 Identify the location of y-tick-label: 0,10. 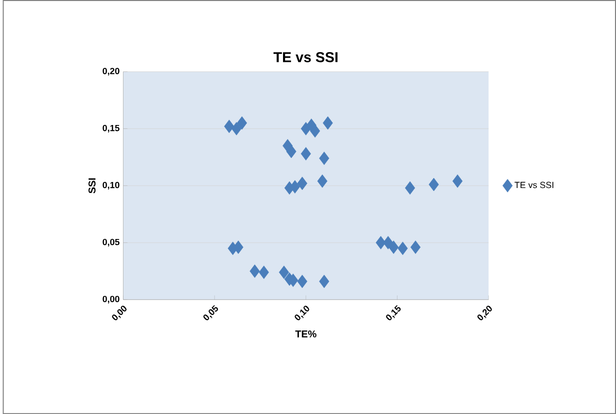
(111, 186).